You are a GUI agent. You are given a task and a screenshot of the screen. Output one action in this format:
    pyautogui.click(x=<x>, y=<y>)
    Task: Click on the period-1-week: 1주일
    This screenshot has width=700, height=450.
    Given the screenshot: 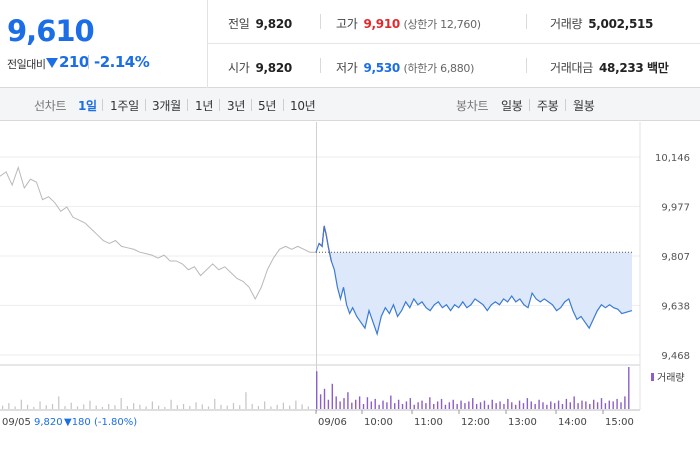 What is the action you would take?
    pyautogui.click(x=124, y=106)
    